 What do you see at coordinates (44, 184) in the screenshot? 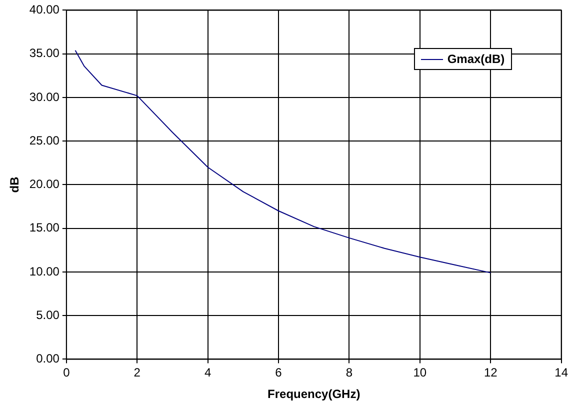
I see `y-tick-label: 20.00` at bounding box center [44, 184].